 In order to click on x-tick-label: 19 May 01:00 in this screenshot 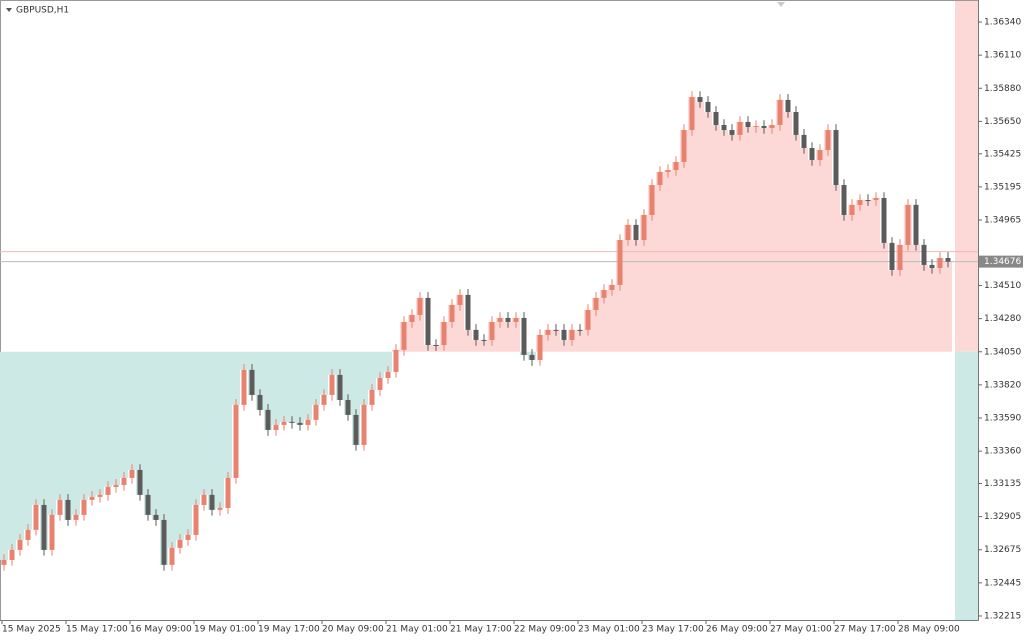, I will do `click(225, 630)`.